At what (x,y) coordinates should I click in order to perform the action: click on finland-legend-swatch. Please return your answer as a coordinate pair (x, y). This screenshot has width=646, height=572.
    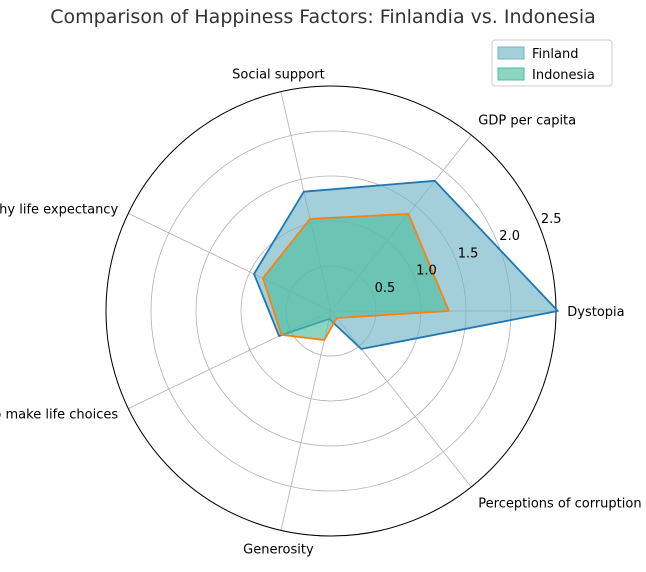
    Looking at the image, I should click on (511, 53).